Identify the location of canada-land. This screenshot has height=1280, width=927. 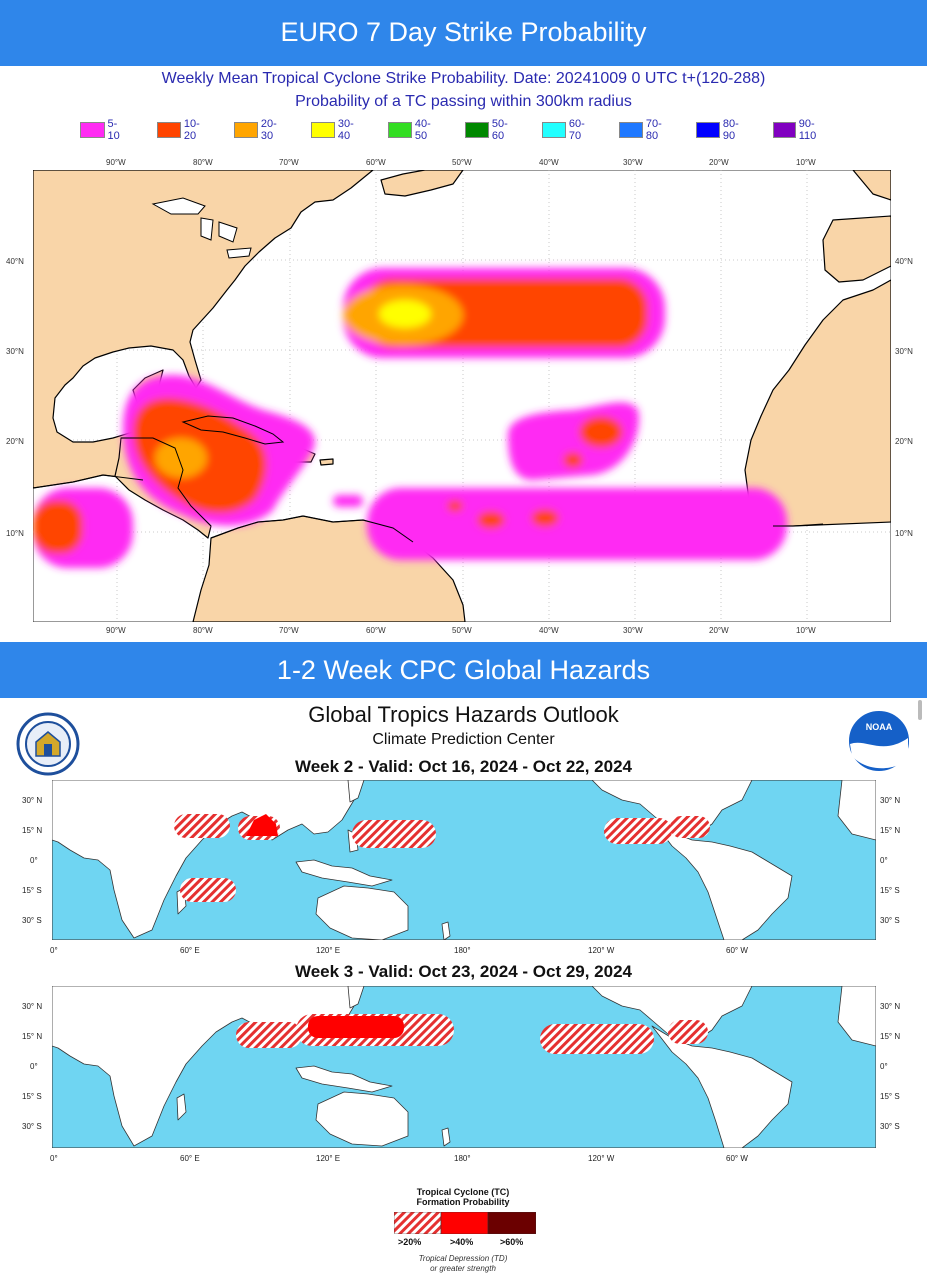
(422, 183).